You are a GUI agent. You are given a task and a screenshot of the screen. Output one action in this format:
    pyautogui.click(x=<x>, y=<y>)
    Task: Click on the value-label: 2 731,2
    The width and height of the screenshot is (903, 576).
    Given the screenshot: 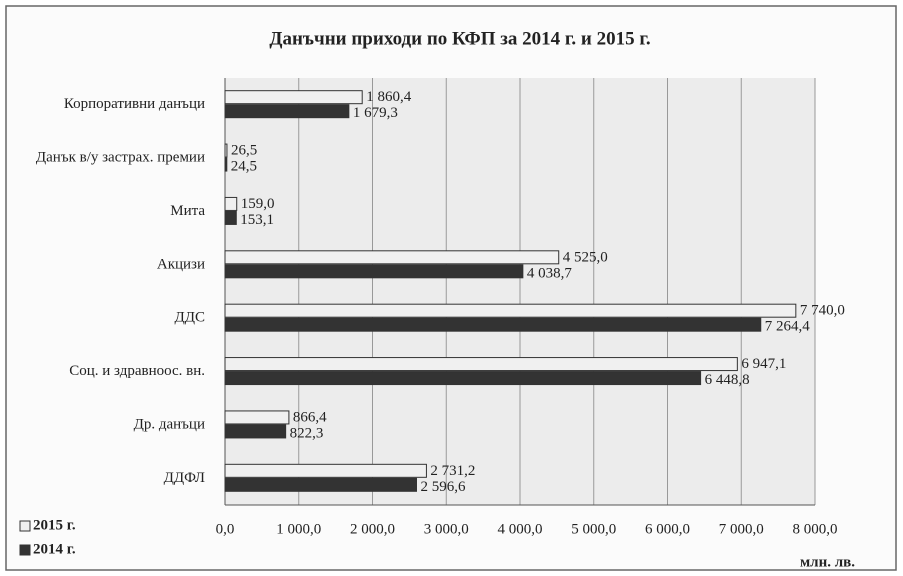 What is the action you would take?
    pyautogui.click(x=452, y=471)
    